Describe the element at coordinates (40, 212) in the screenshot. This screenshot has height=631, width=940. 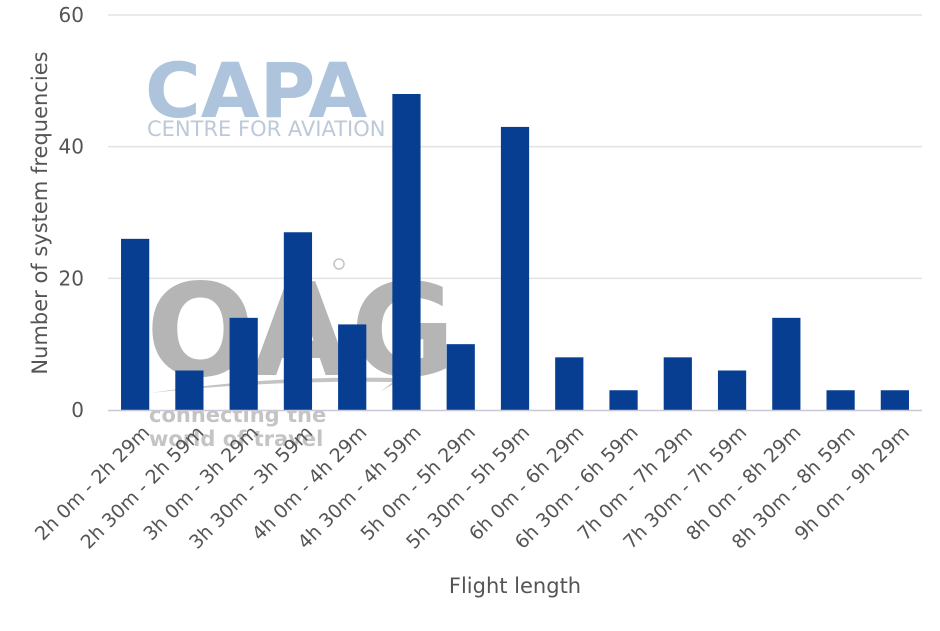
I see `y-axis-title: Number of system frequencies` at that location.